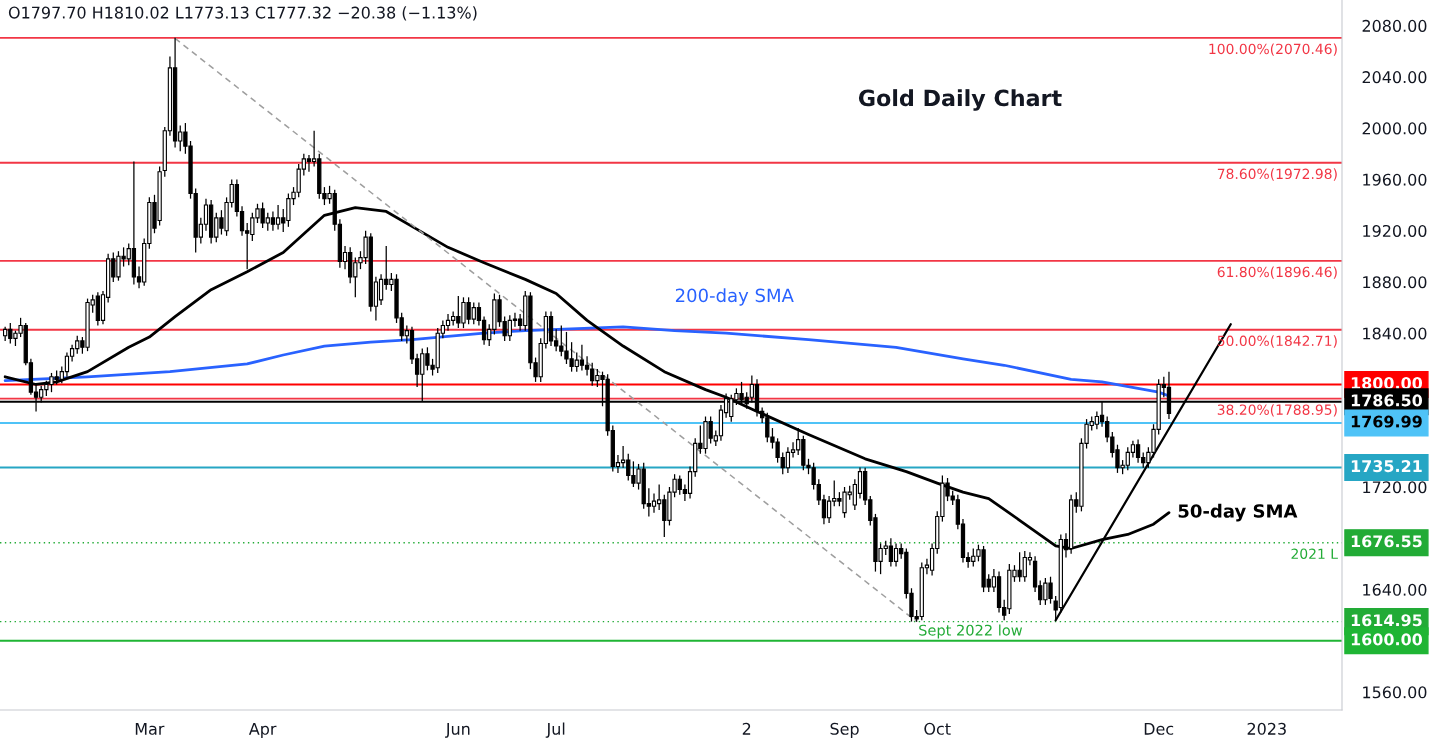 This screenshot has width=1441, height=750. Describe the element at coordinates (1387, 400) in the screenshot. I see `ref-line-label: 1786.50` at that location.